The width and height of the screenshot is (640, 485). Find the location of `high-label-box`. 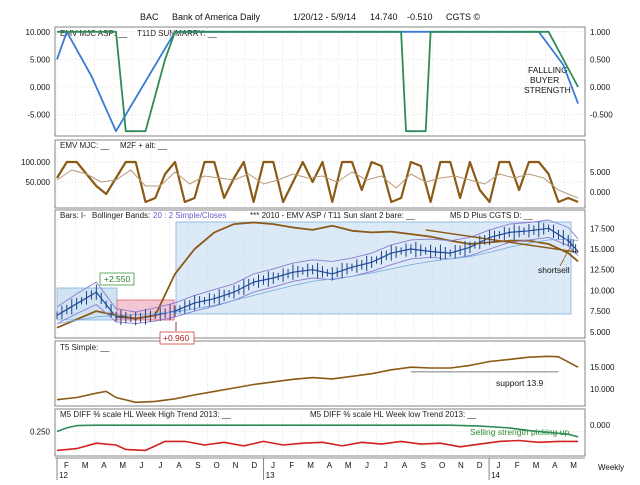

high-label-box is located at coordinates (117, 279).